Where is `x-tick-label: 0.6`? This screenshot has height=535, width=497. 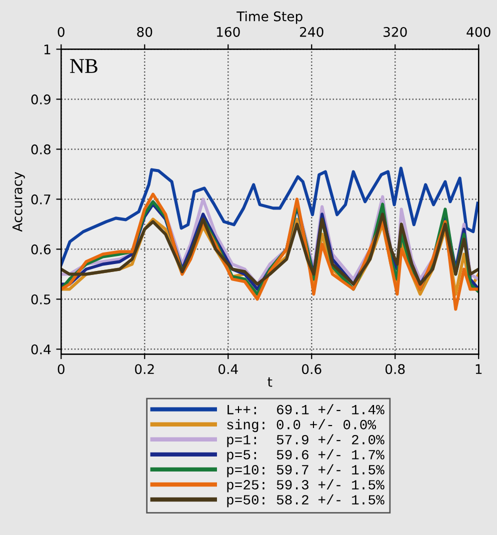 x-tick-label: 0.6 is located at coordinates (312, 369).